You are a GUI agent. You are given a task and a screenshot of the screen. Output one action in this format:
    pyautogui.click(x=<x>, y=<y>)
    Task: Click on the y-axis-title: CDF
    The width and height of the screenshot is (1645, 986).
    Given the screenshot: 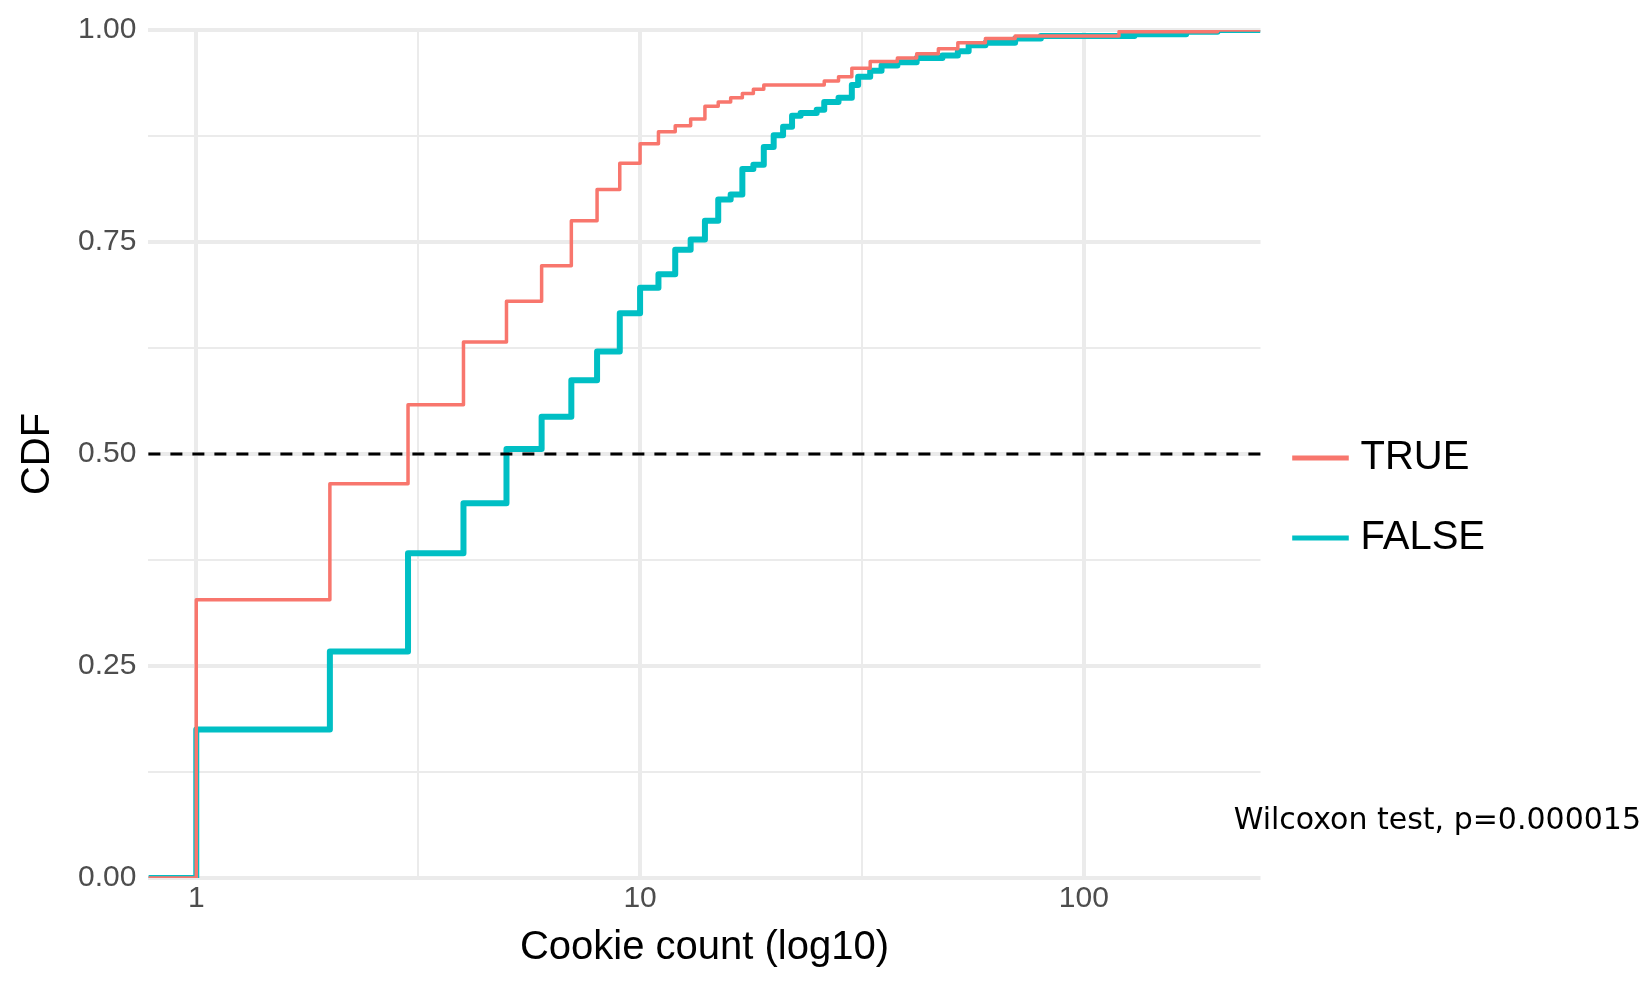 What is the action you would take?
    pyautogui.click(x=35, y=454)
    